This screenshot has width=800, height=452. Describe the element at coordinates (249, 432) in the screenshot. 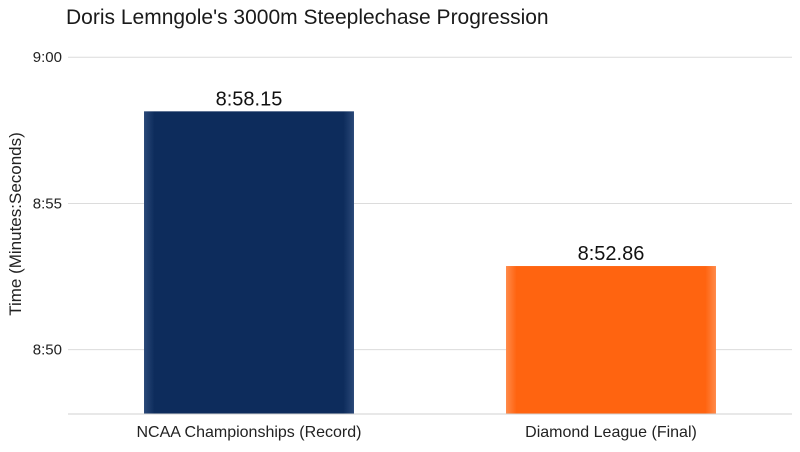

I see `x-tick-label: NCAA Championships (Record)` at that location.